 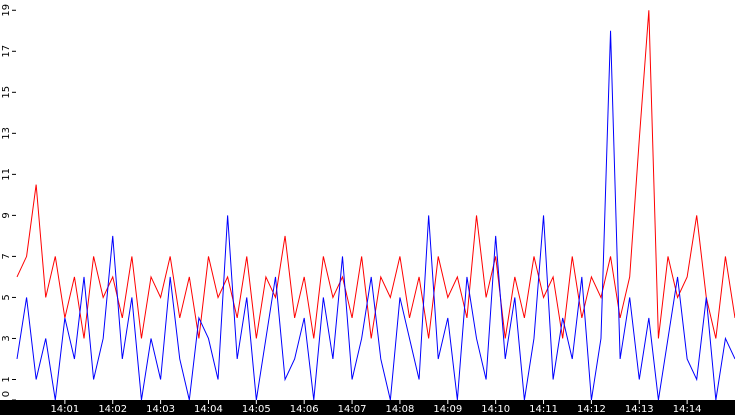 What do you see at coordinates (6, 338) in the screenshot?
I see `y-tick-label: 3` at bounding box center [6, 338].